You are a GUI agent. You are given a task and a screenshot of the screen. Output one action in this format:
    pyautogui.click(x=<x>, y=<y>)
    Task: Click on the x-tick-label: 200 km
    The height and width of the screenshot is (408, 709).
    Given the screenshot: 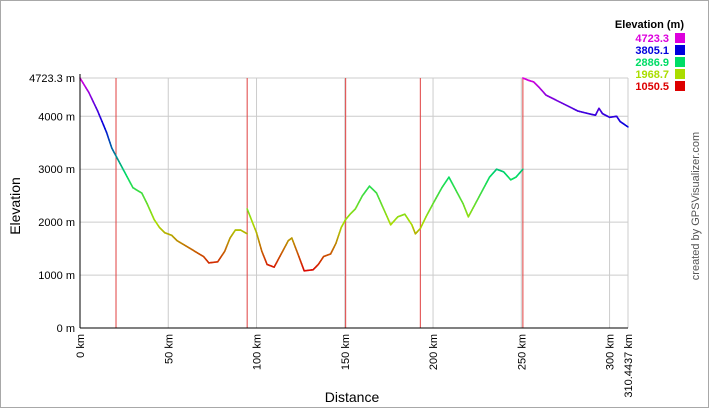 What is the action you would take?
    pyautogui.click(x=434, y=352)
    